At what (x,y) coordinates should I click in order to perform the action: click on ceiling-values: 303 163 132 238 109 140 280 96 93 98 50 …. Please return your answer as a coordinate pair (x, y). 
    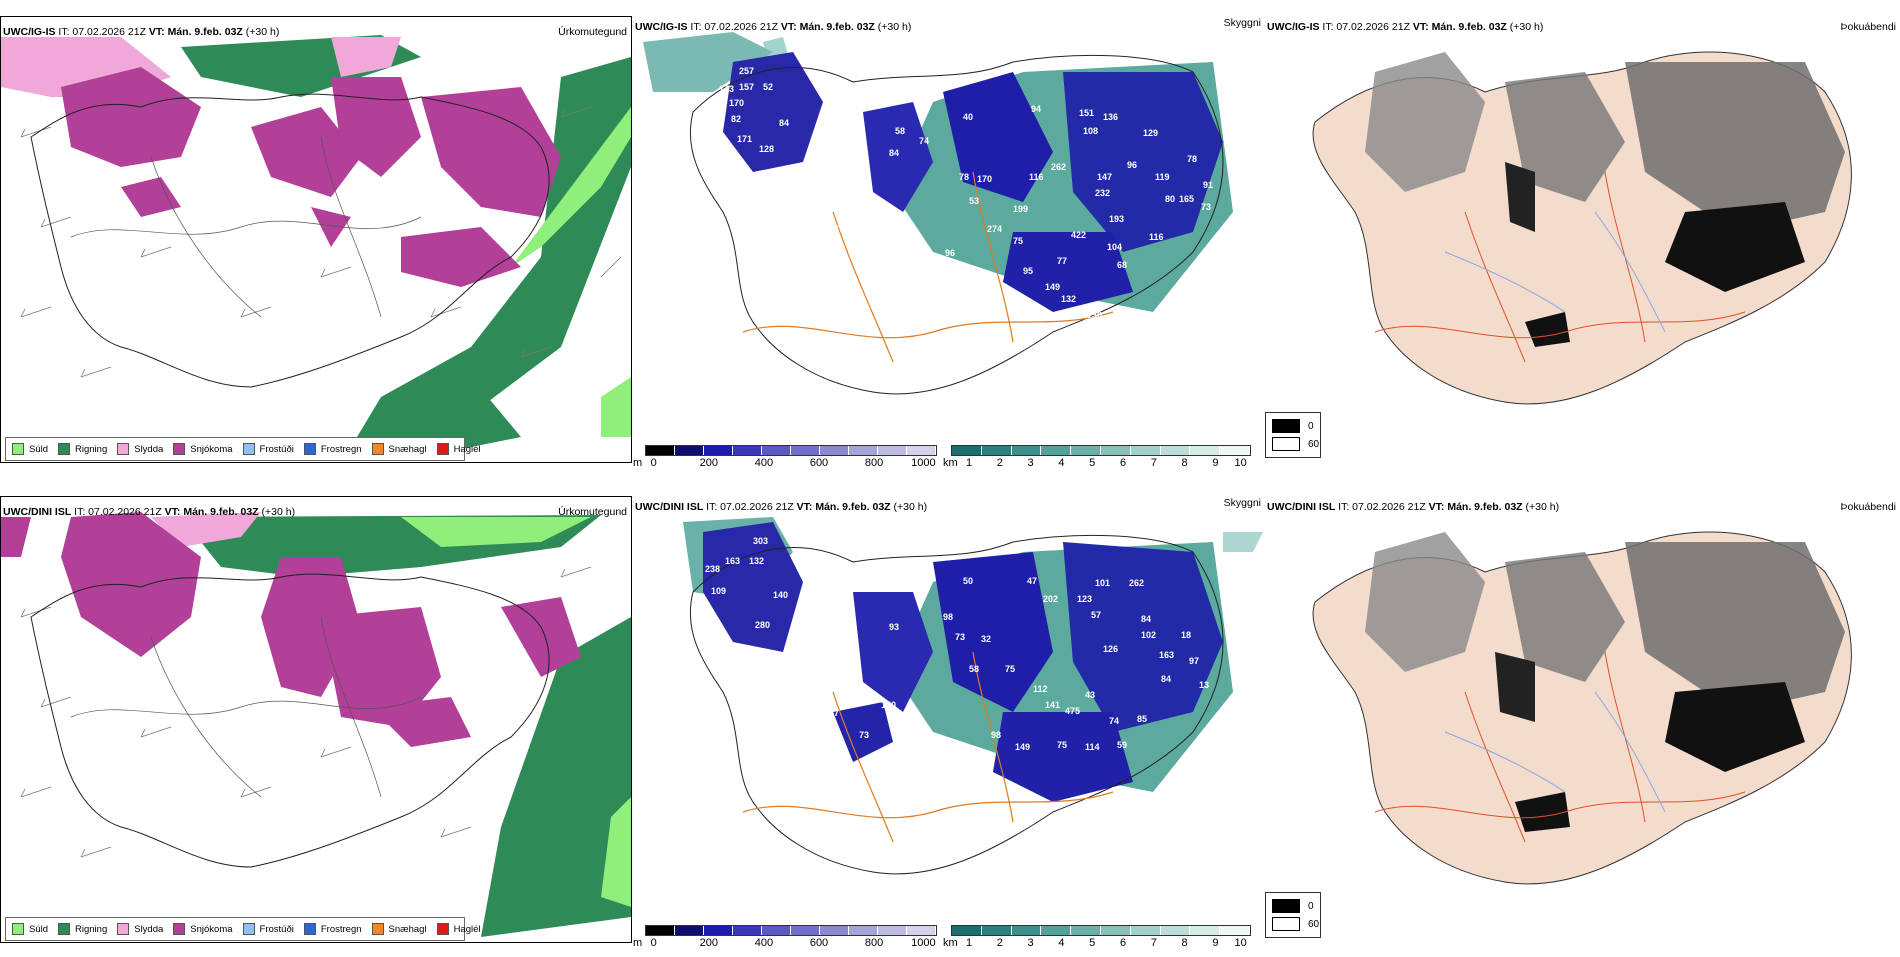
    Looking at the image, I should click on (956, 679).